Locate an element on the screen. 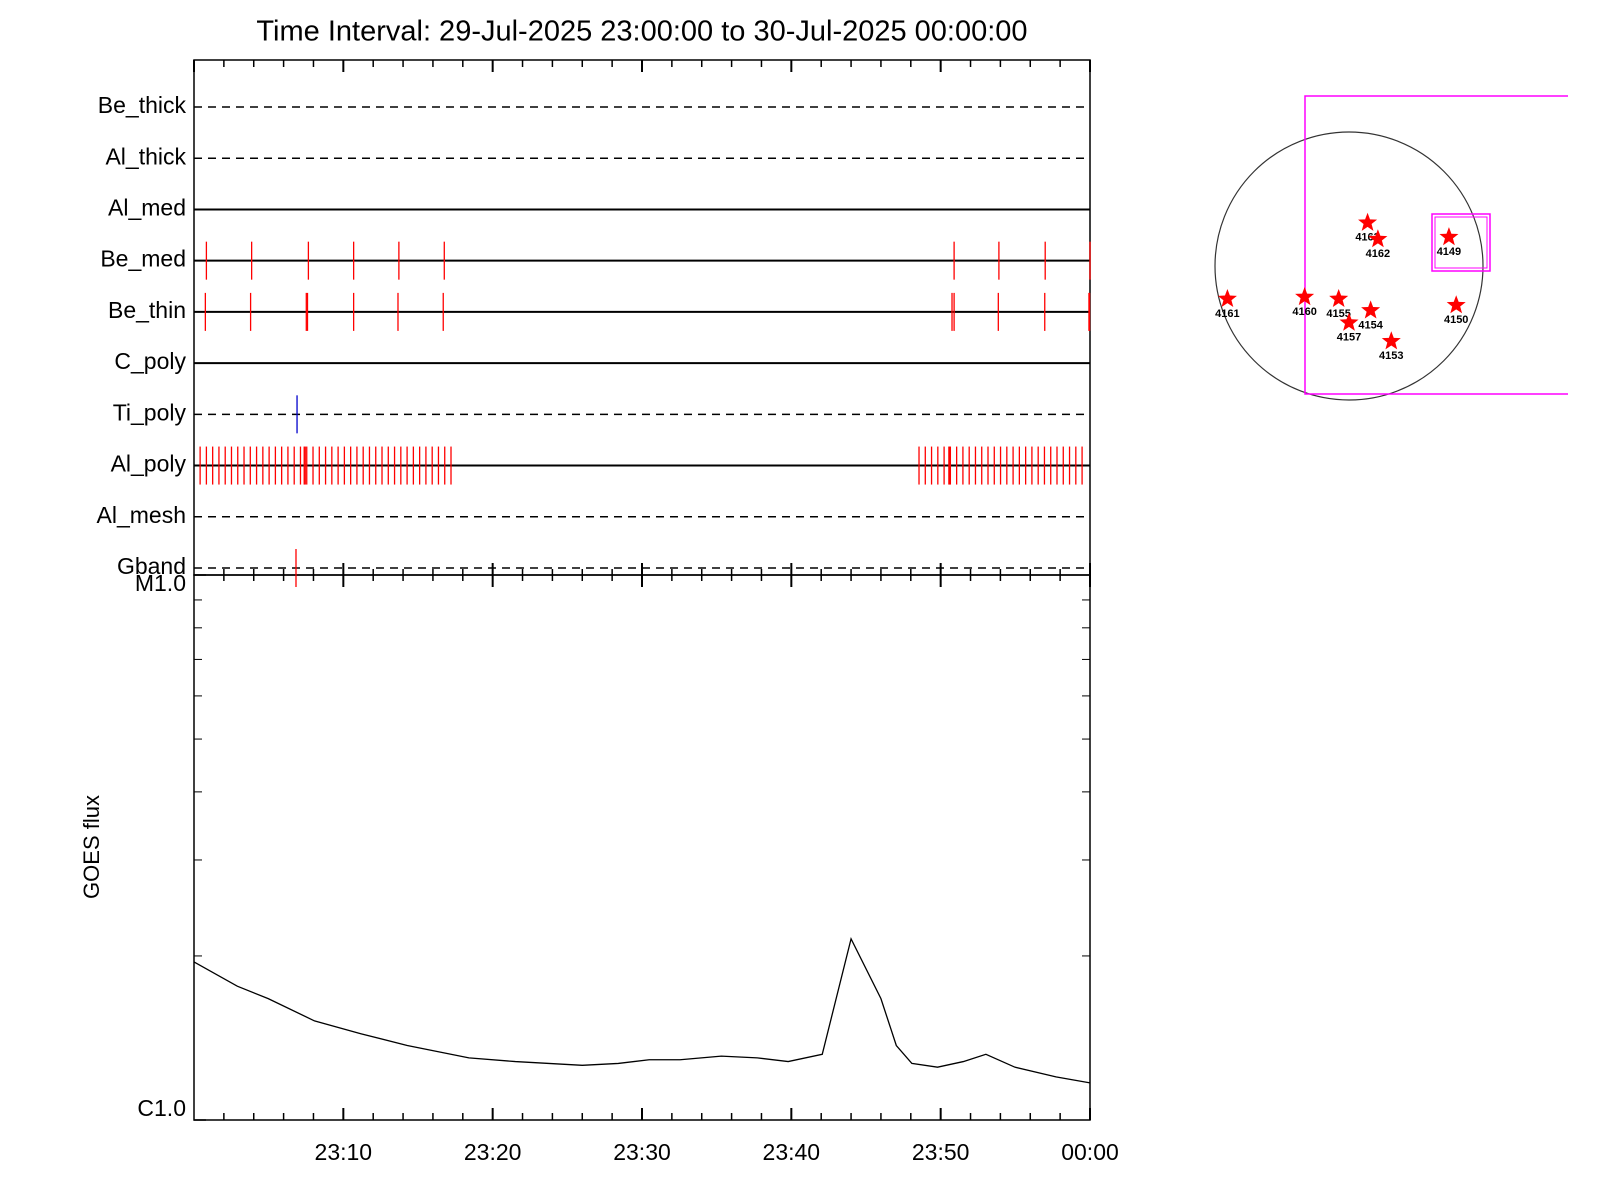 This screenshot has width=1600, height=1200. solar-disk is located at coordinates (1349, 266).